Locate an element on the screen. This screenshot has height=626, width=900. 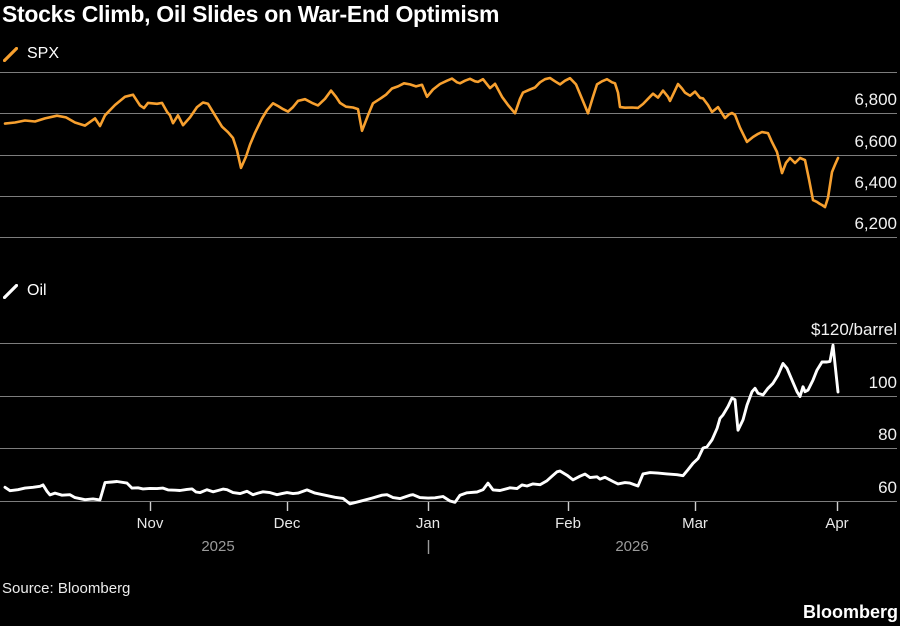
oil-line-swatch-icon is located at coordinates (10, 291).